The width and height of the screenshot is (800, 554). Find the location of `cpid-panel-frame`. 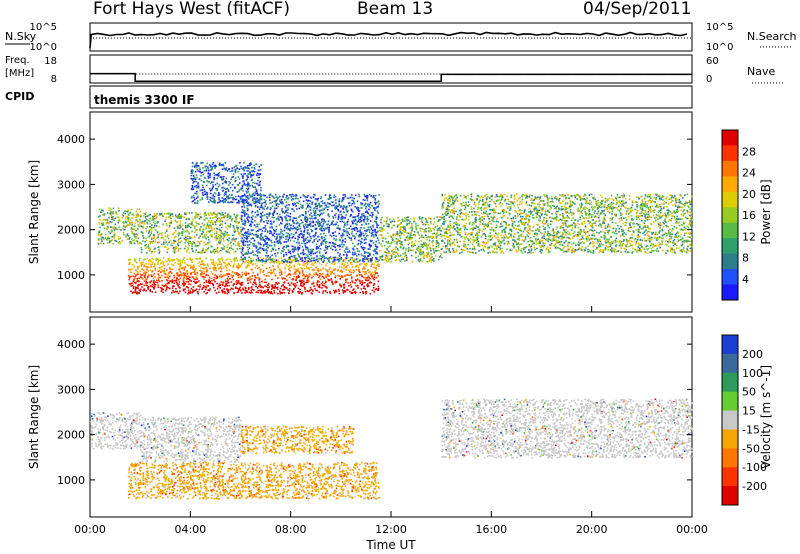

cpid-panel-frame is located at coordinates (391, 97).